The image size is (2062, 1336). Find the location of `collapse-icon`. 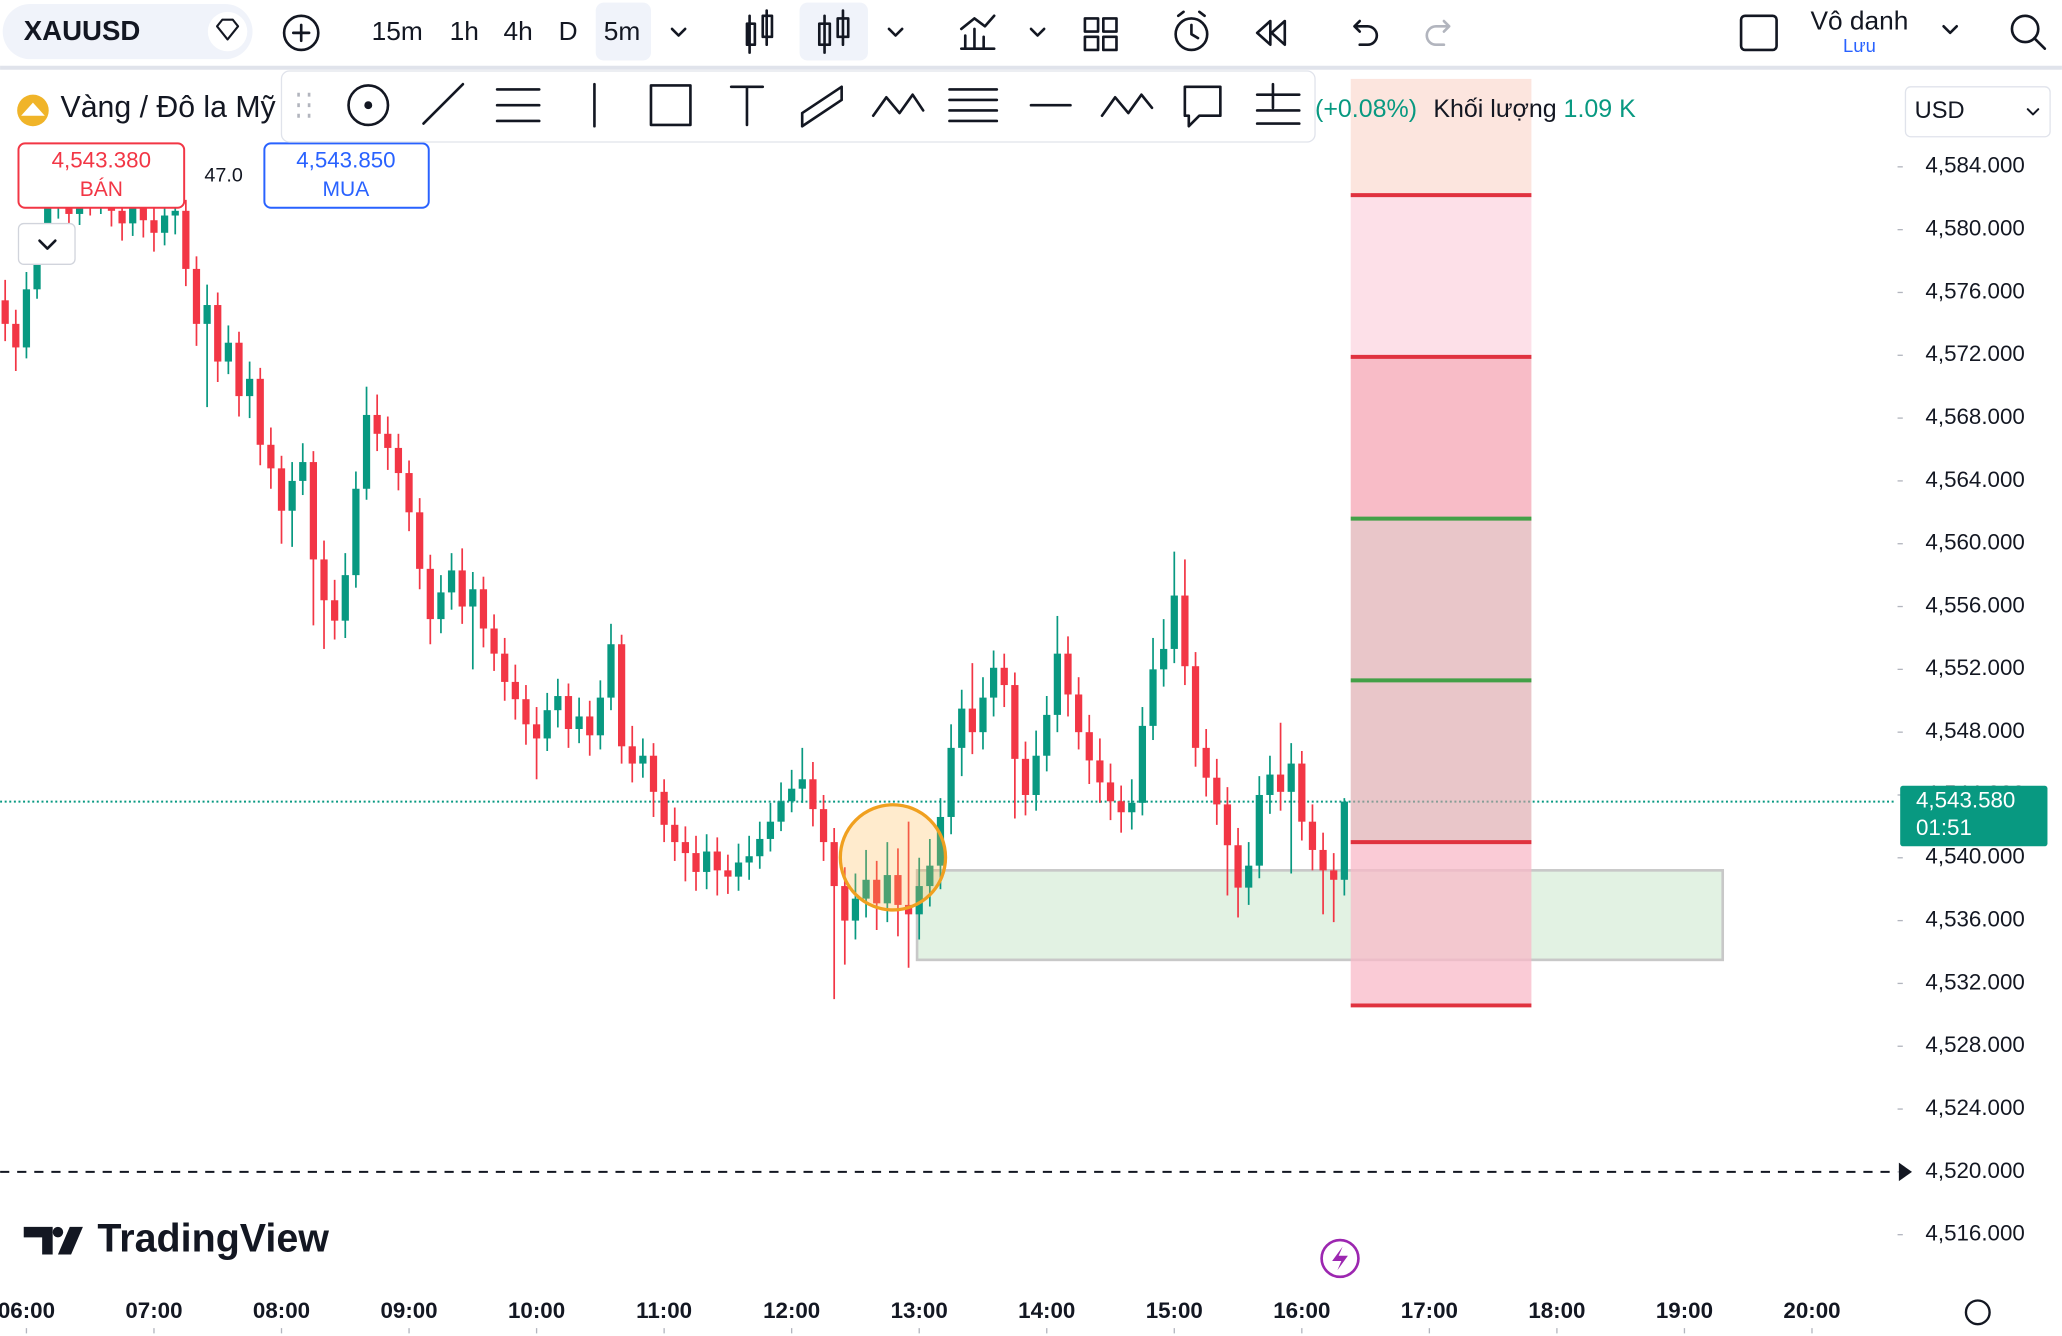

collapse-icon is located at coordinates (47, 244).